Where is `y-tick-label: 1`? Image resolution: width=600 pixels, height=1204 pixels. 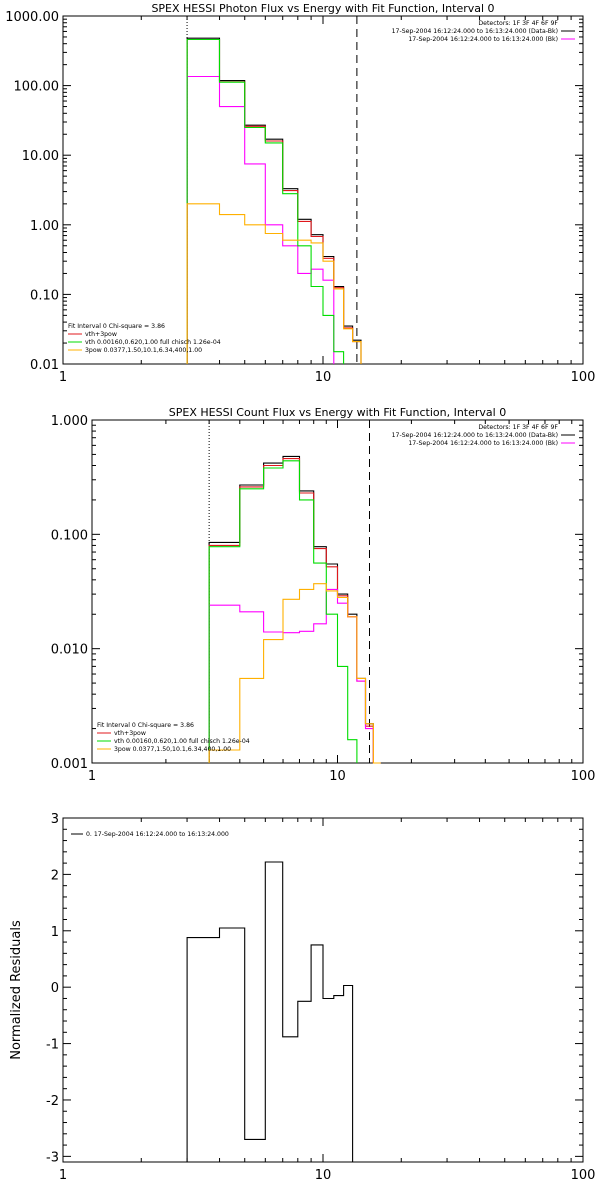
y-tick-label: 1 is located at coordinates (55, 932).